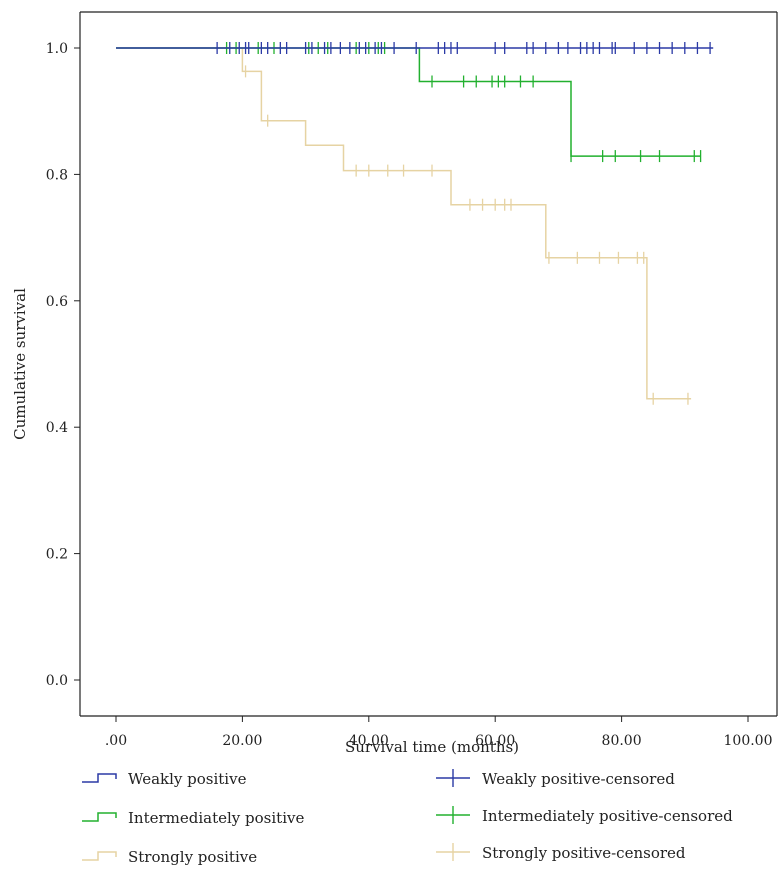 This screenshot has width=778, height=892. Describe the element at coordinates (369, 741) in the screenshot. I see `x-tick-label: 40.00` at that location.